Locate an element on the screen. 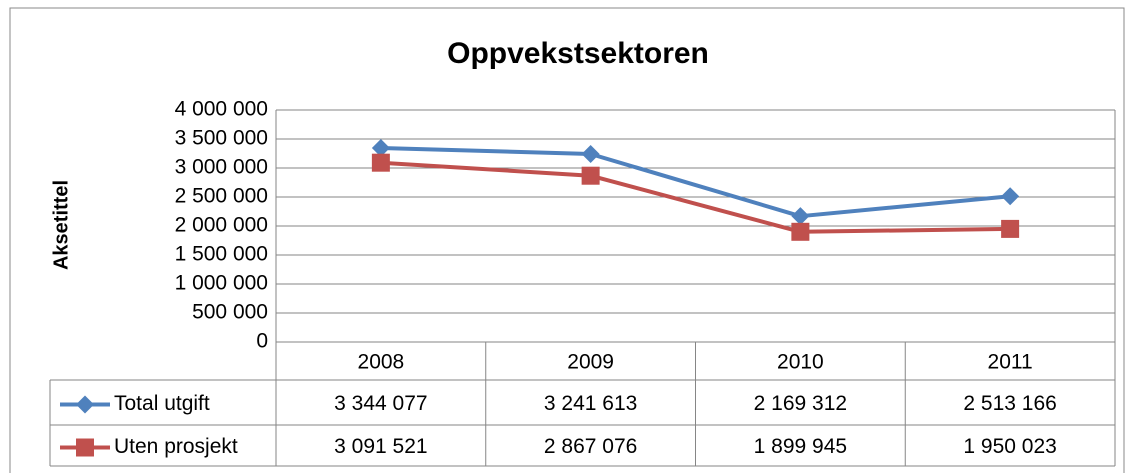 The height and width of the screenshot is (473, 1133). chart-title: Oppvekstsektoren is located at coordinates (578, 53).